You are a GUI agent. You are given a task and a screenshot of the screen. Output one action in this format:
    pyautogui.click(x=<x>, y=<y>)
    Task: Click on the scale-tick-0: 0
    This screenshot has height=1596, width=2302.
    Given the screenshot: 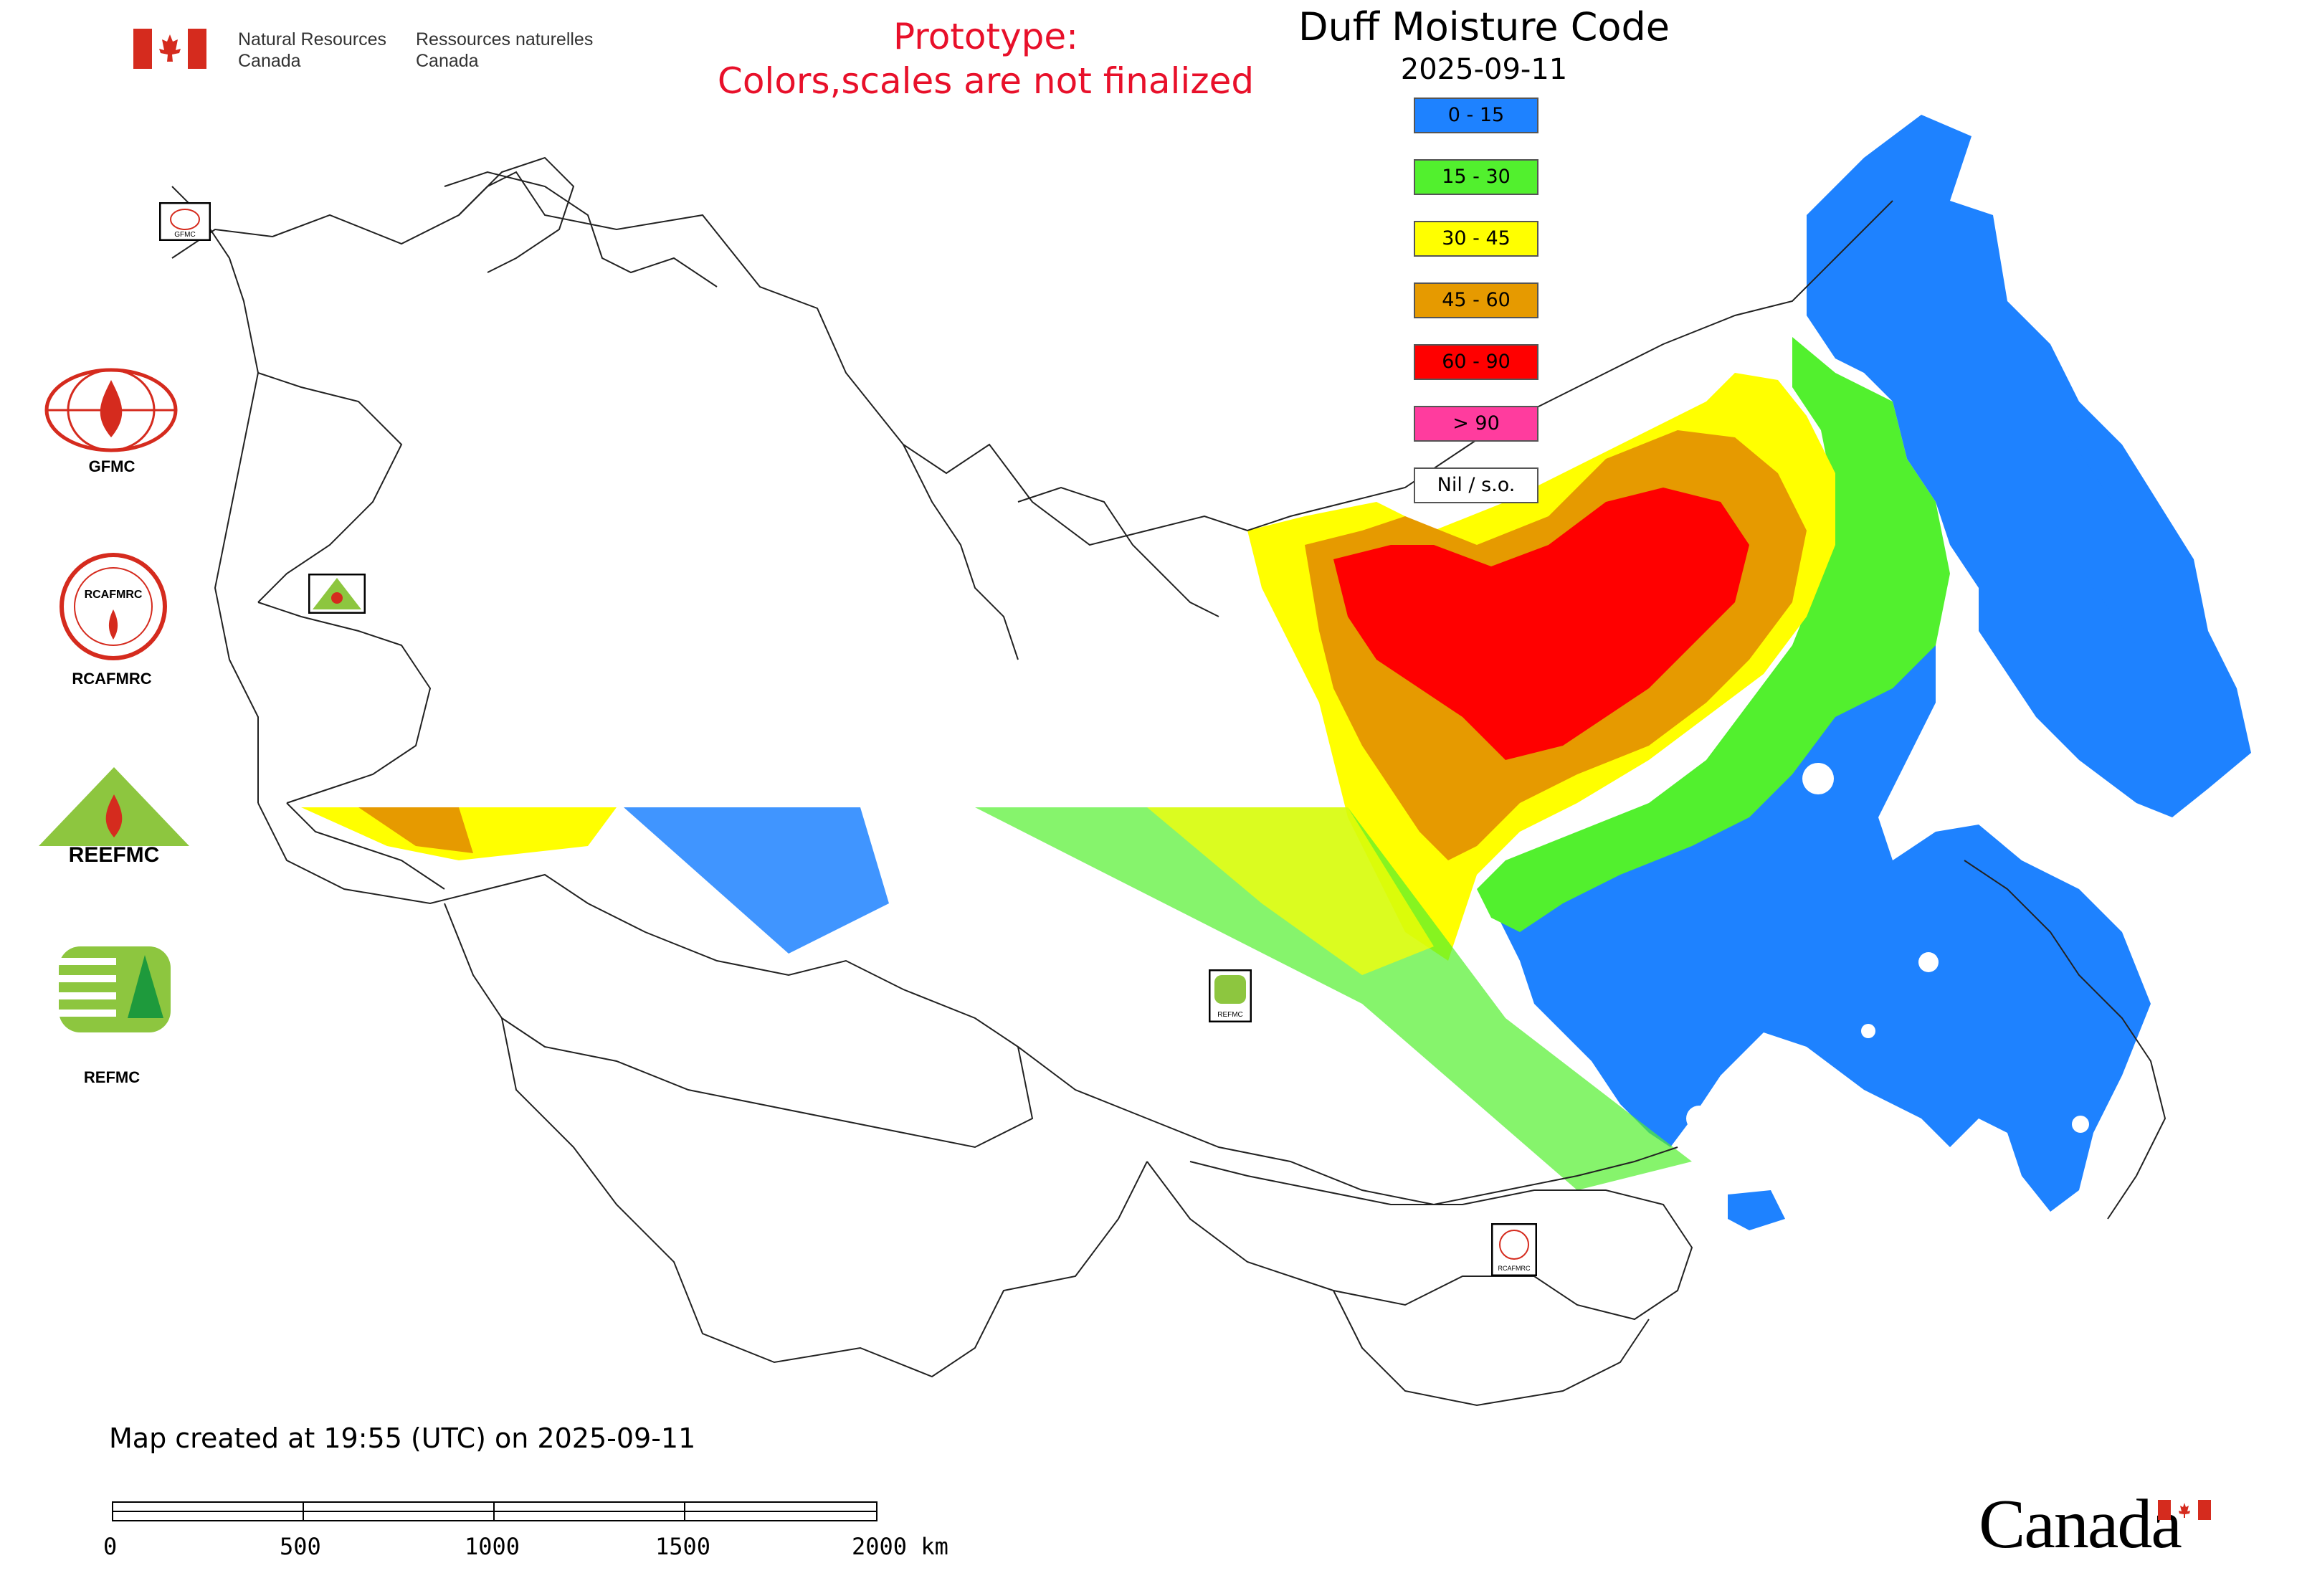 What is the action you would take?
    pyautogui.click(x=111, y=1546)
    